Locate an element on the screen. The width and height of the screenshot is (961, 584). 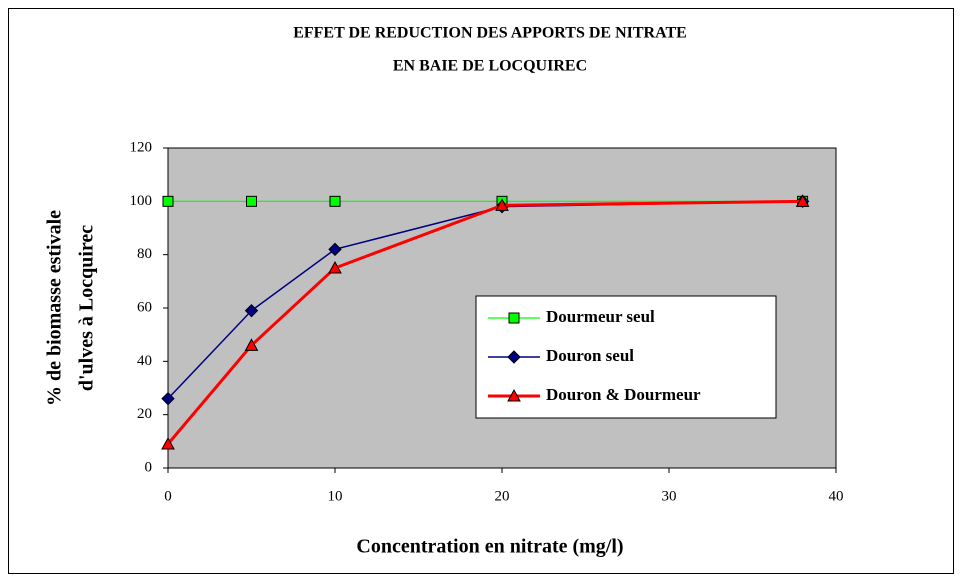
x-tick-label: 10 is located at coordinates (335, 496).